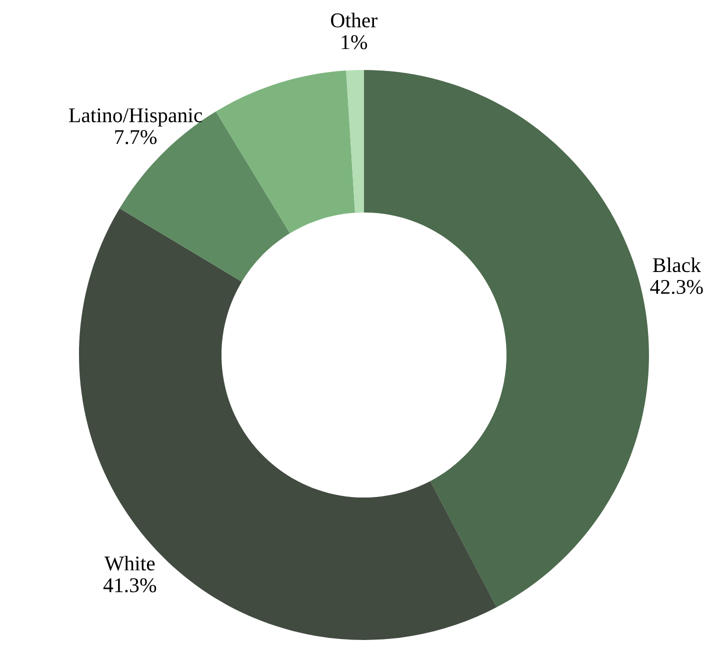  Describe the element at coordinates (355, 42) in the screenshot. I see `data-label: 1%` at that location.